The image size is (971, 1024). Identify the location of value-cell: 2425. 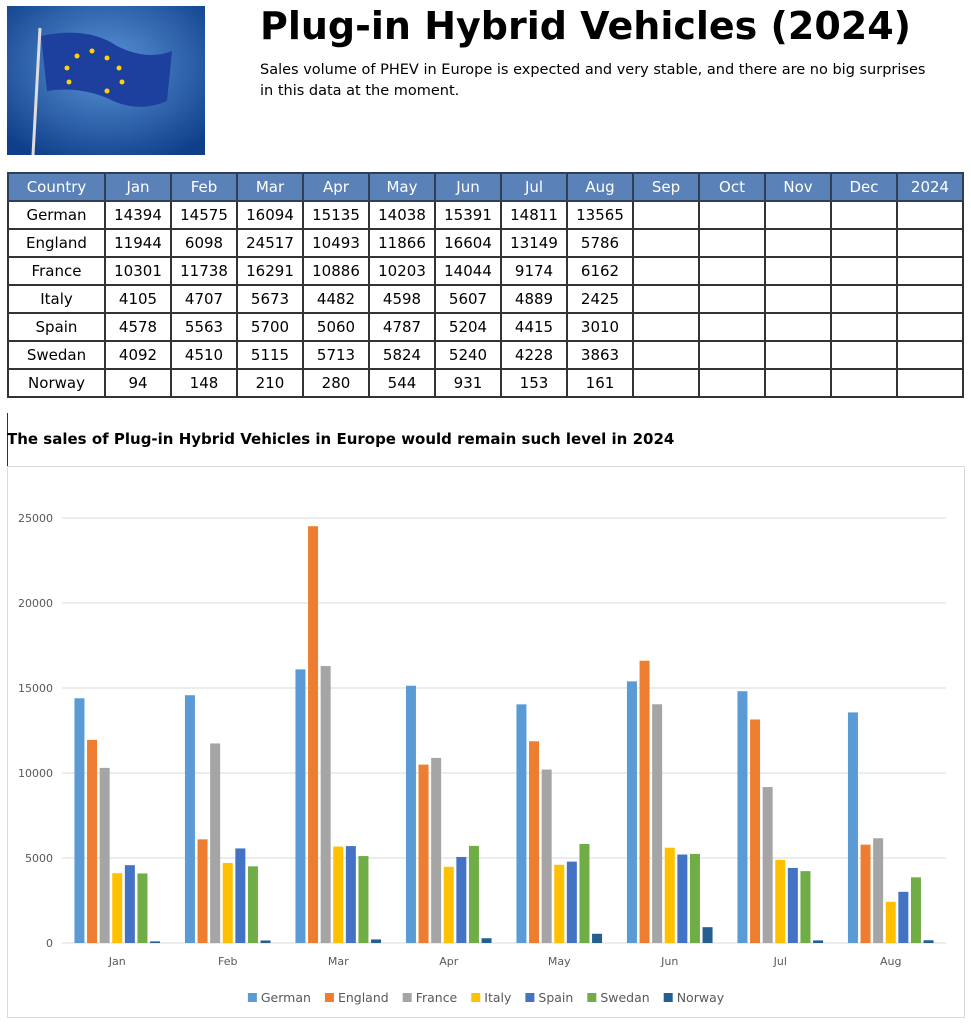
(600, 299).